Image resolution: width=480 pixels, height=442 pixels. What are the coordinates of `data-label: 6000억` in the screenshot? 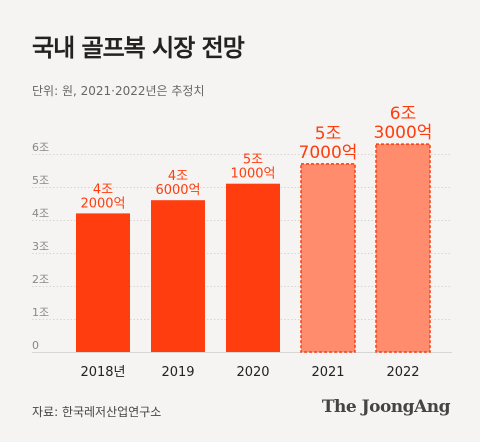 It's located at (177, 190).